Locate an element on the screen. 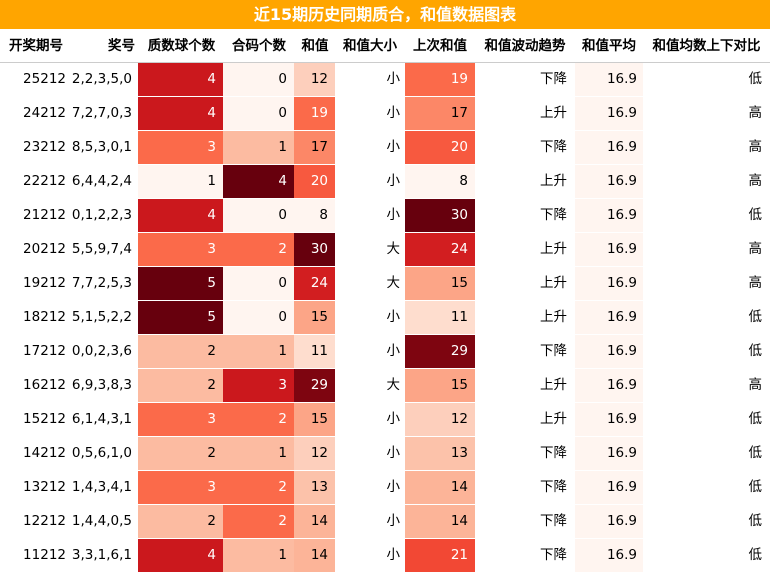  cell-prev-sum: 12 is located at coordinates (440, 419).